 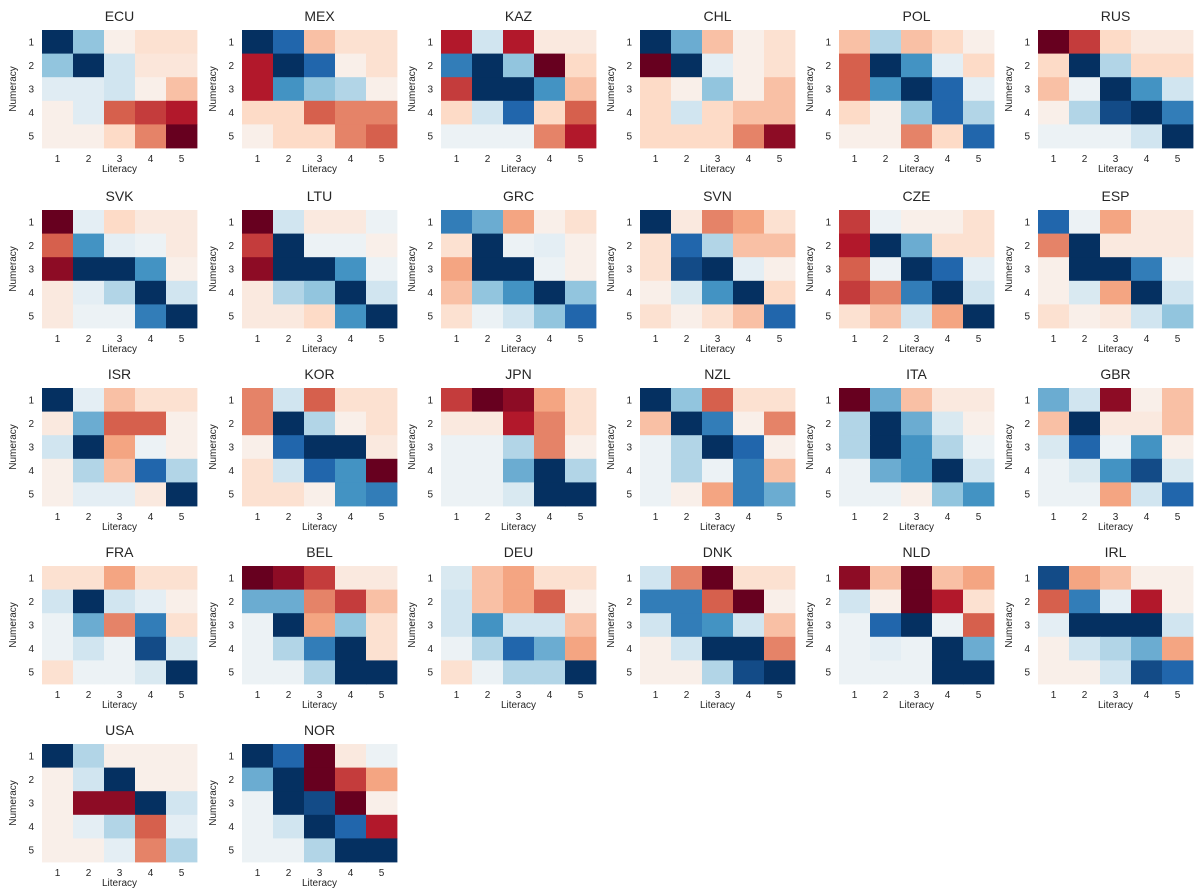 What do you see at coordinates (319, 730) in the screenshot?
I see `panel-title: NOR` at bounding box center [319, 730].